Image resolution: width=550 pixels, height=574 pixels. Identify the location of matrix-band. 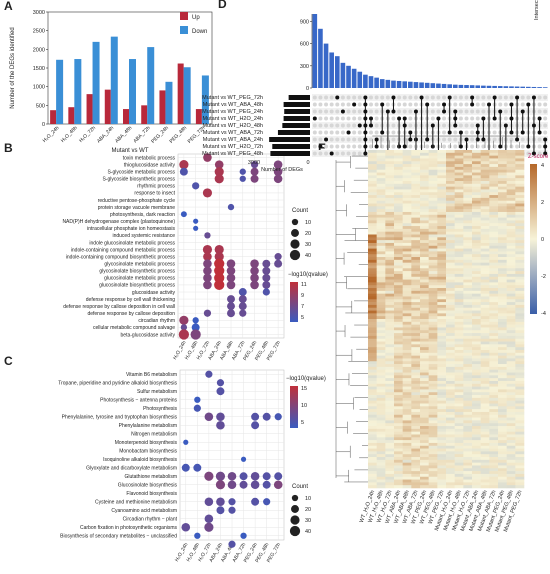
(430, 97).